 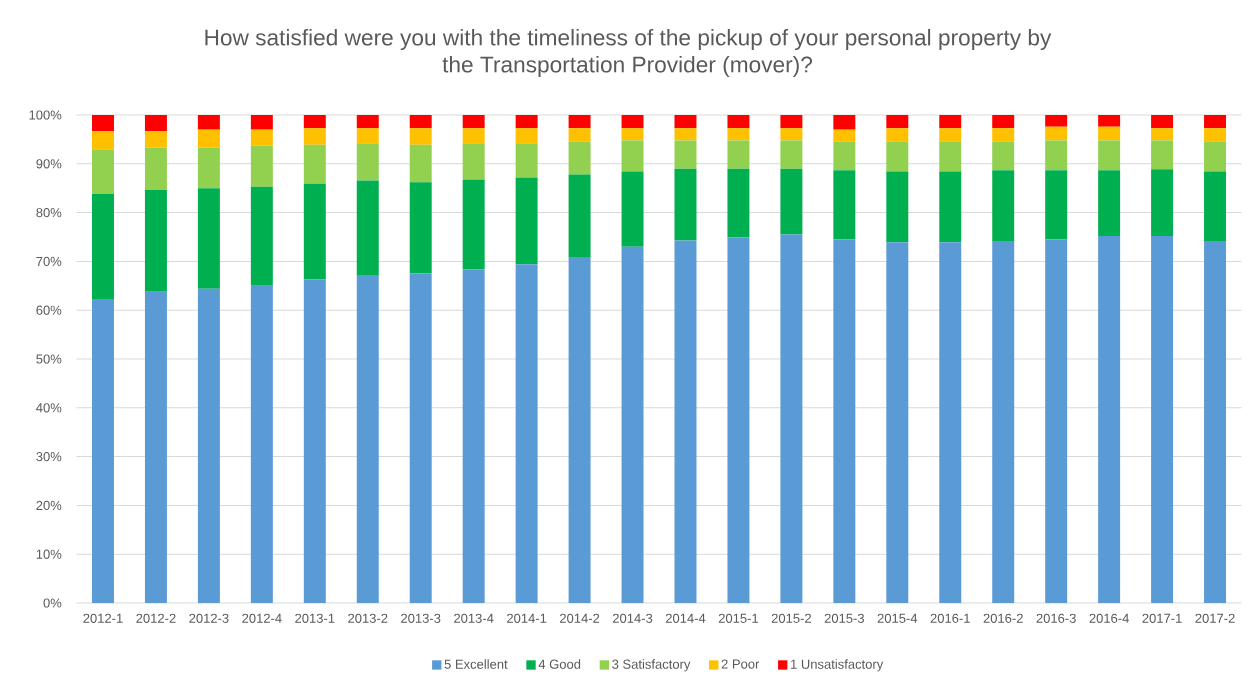 What do you see at coordinates (49, 408) in the screenshot?
I see `y-tick-label: 40%` at bounding box center [49, 408].